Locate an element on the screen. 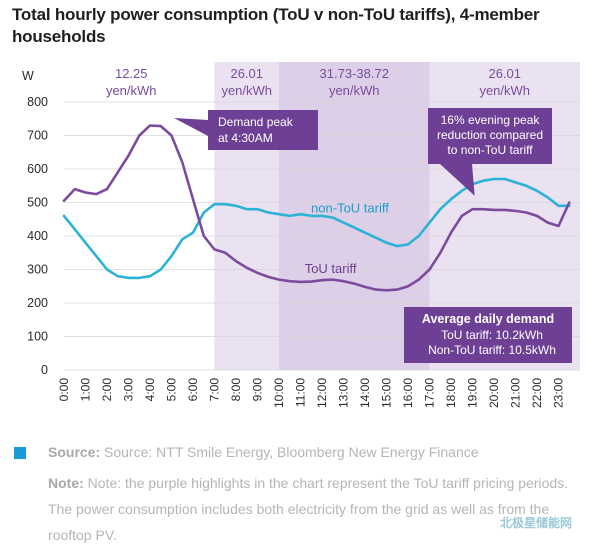 The image size is (600, 552). source-label: Source: is located at coordinates (74, 452).